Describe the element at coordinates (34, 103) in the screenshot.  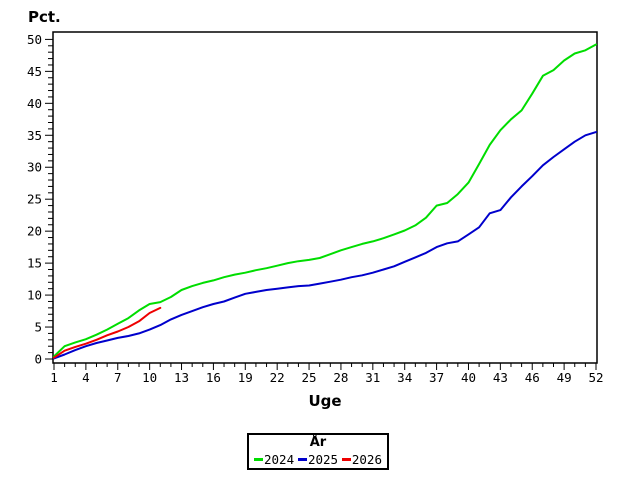
I see `y-tick-label: 40` at that location.